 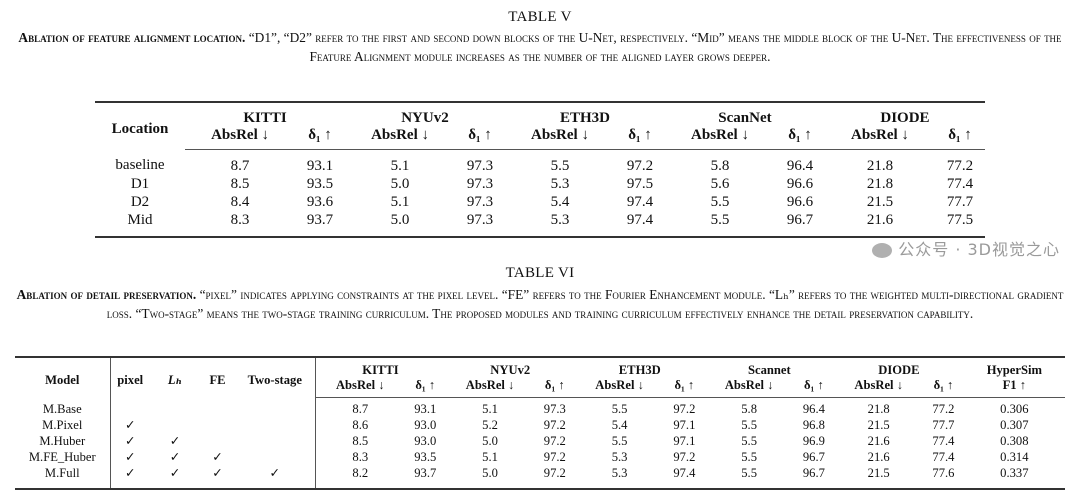 I want to click on row-label: M.Huber, so click(x=63, y=441).